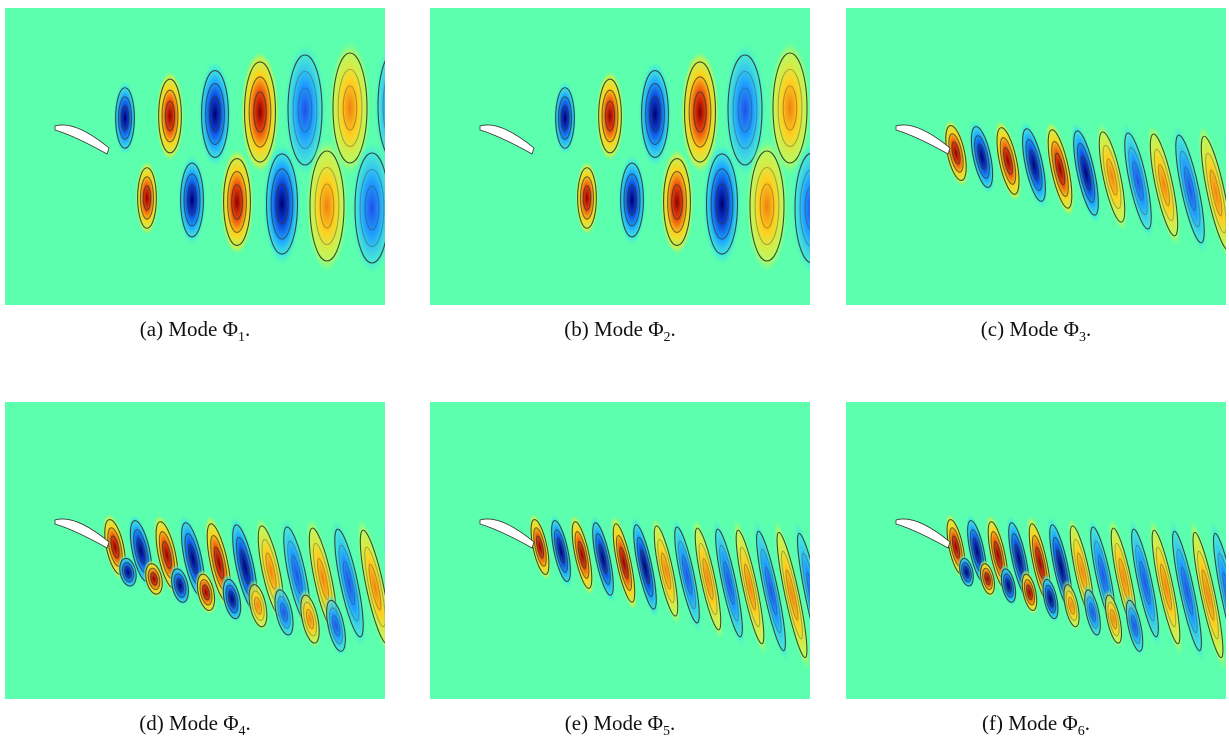 The image size is (1229, 744). Describe the element at coordinates (576, 723) in the screenshot. I see `caption-label: (e)` at that location.